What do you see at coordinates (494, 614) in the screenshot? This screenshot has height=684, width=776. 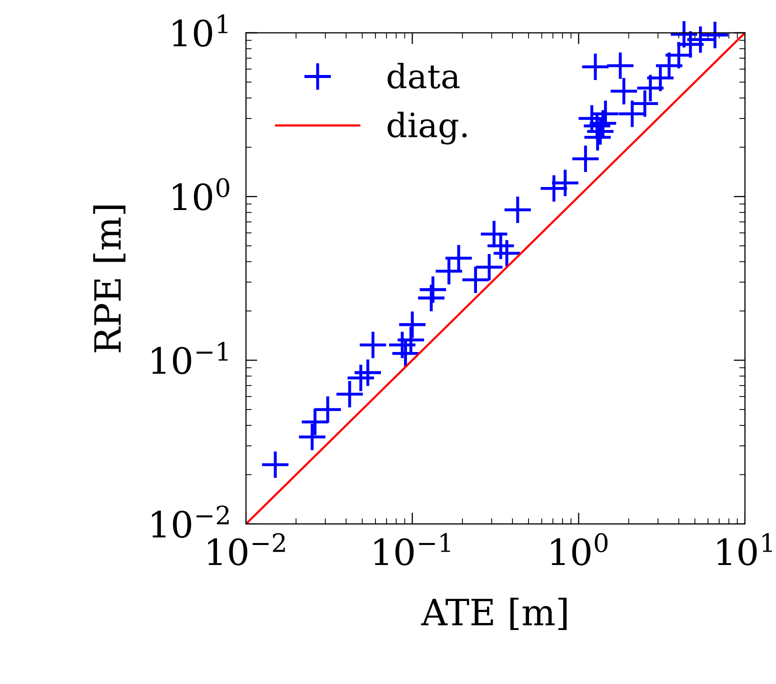 I see `x-axis-title: ATE [m]` at bounding box center [494, 614].